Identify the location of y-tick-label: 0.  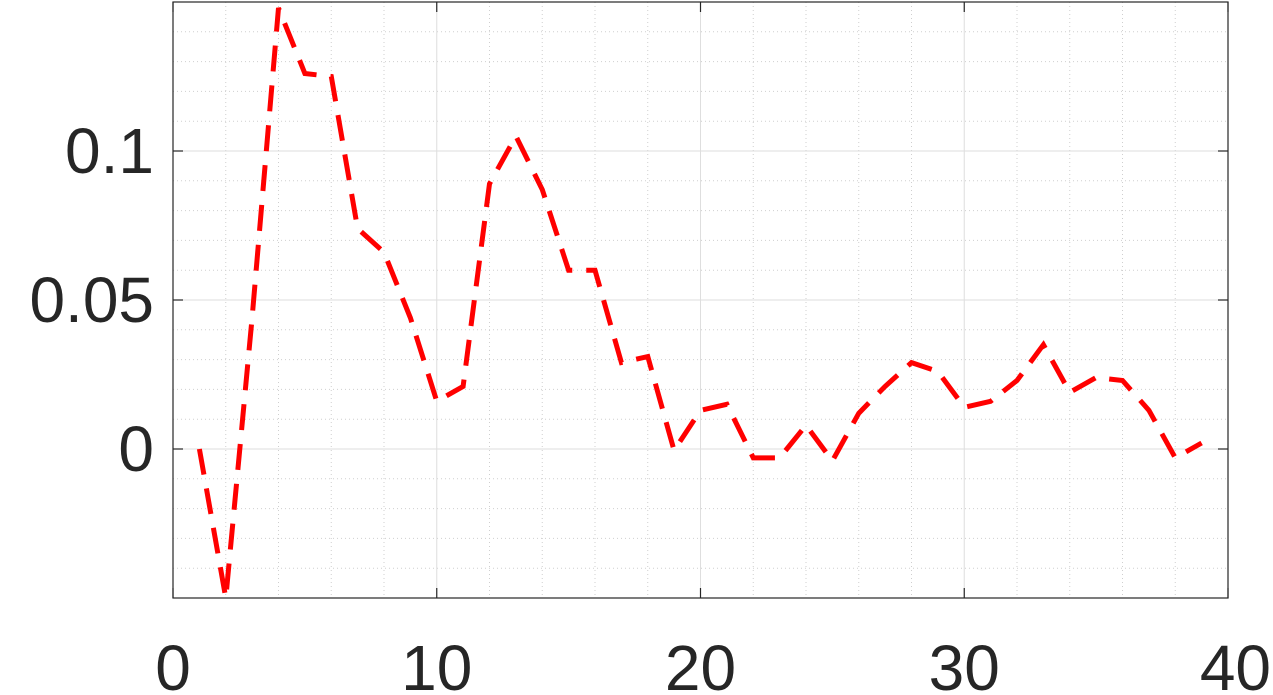
(136, 449).